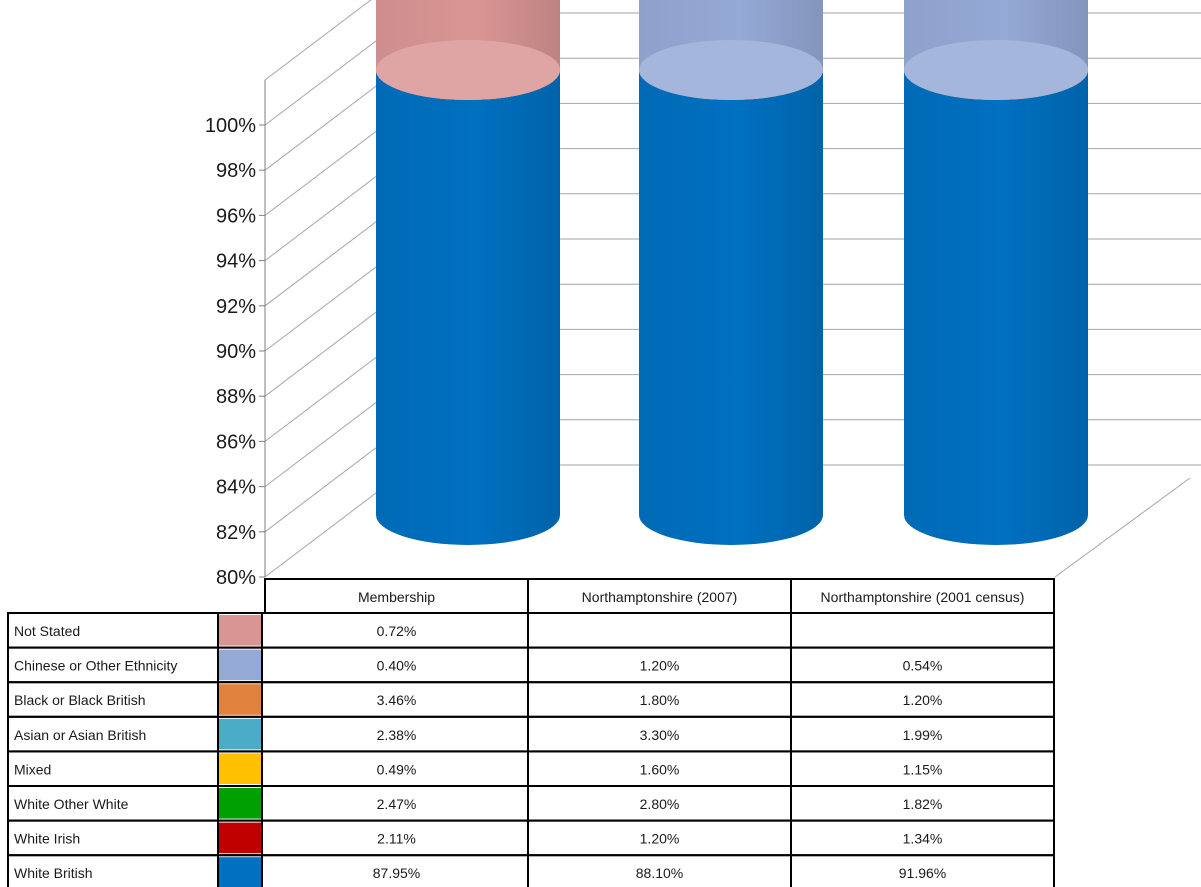 The width and height of the screenshot is (1201, 887). What do you see at coordinates (236, 488) in the screenshot?
I see `y-tick-label: 84%` at bounding box center [236, 488].